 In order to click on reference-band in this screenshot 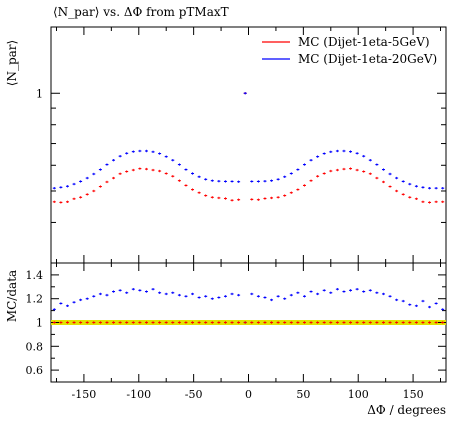, I will do `click(248, 322)`.